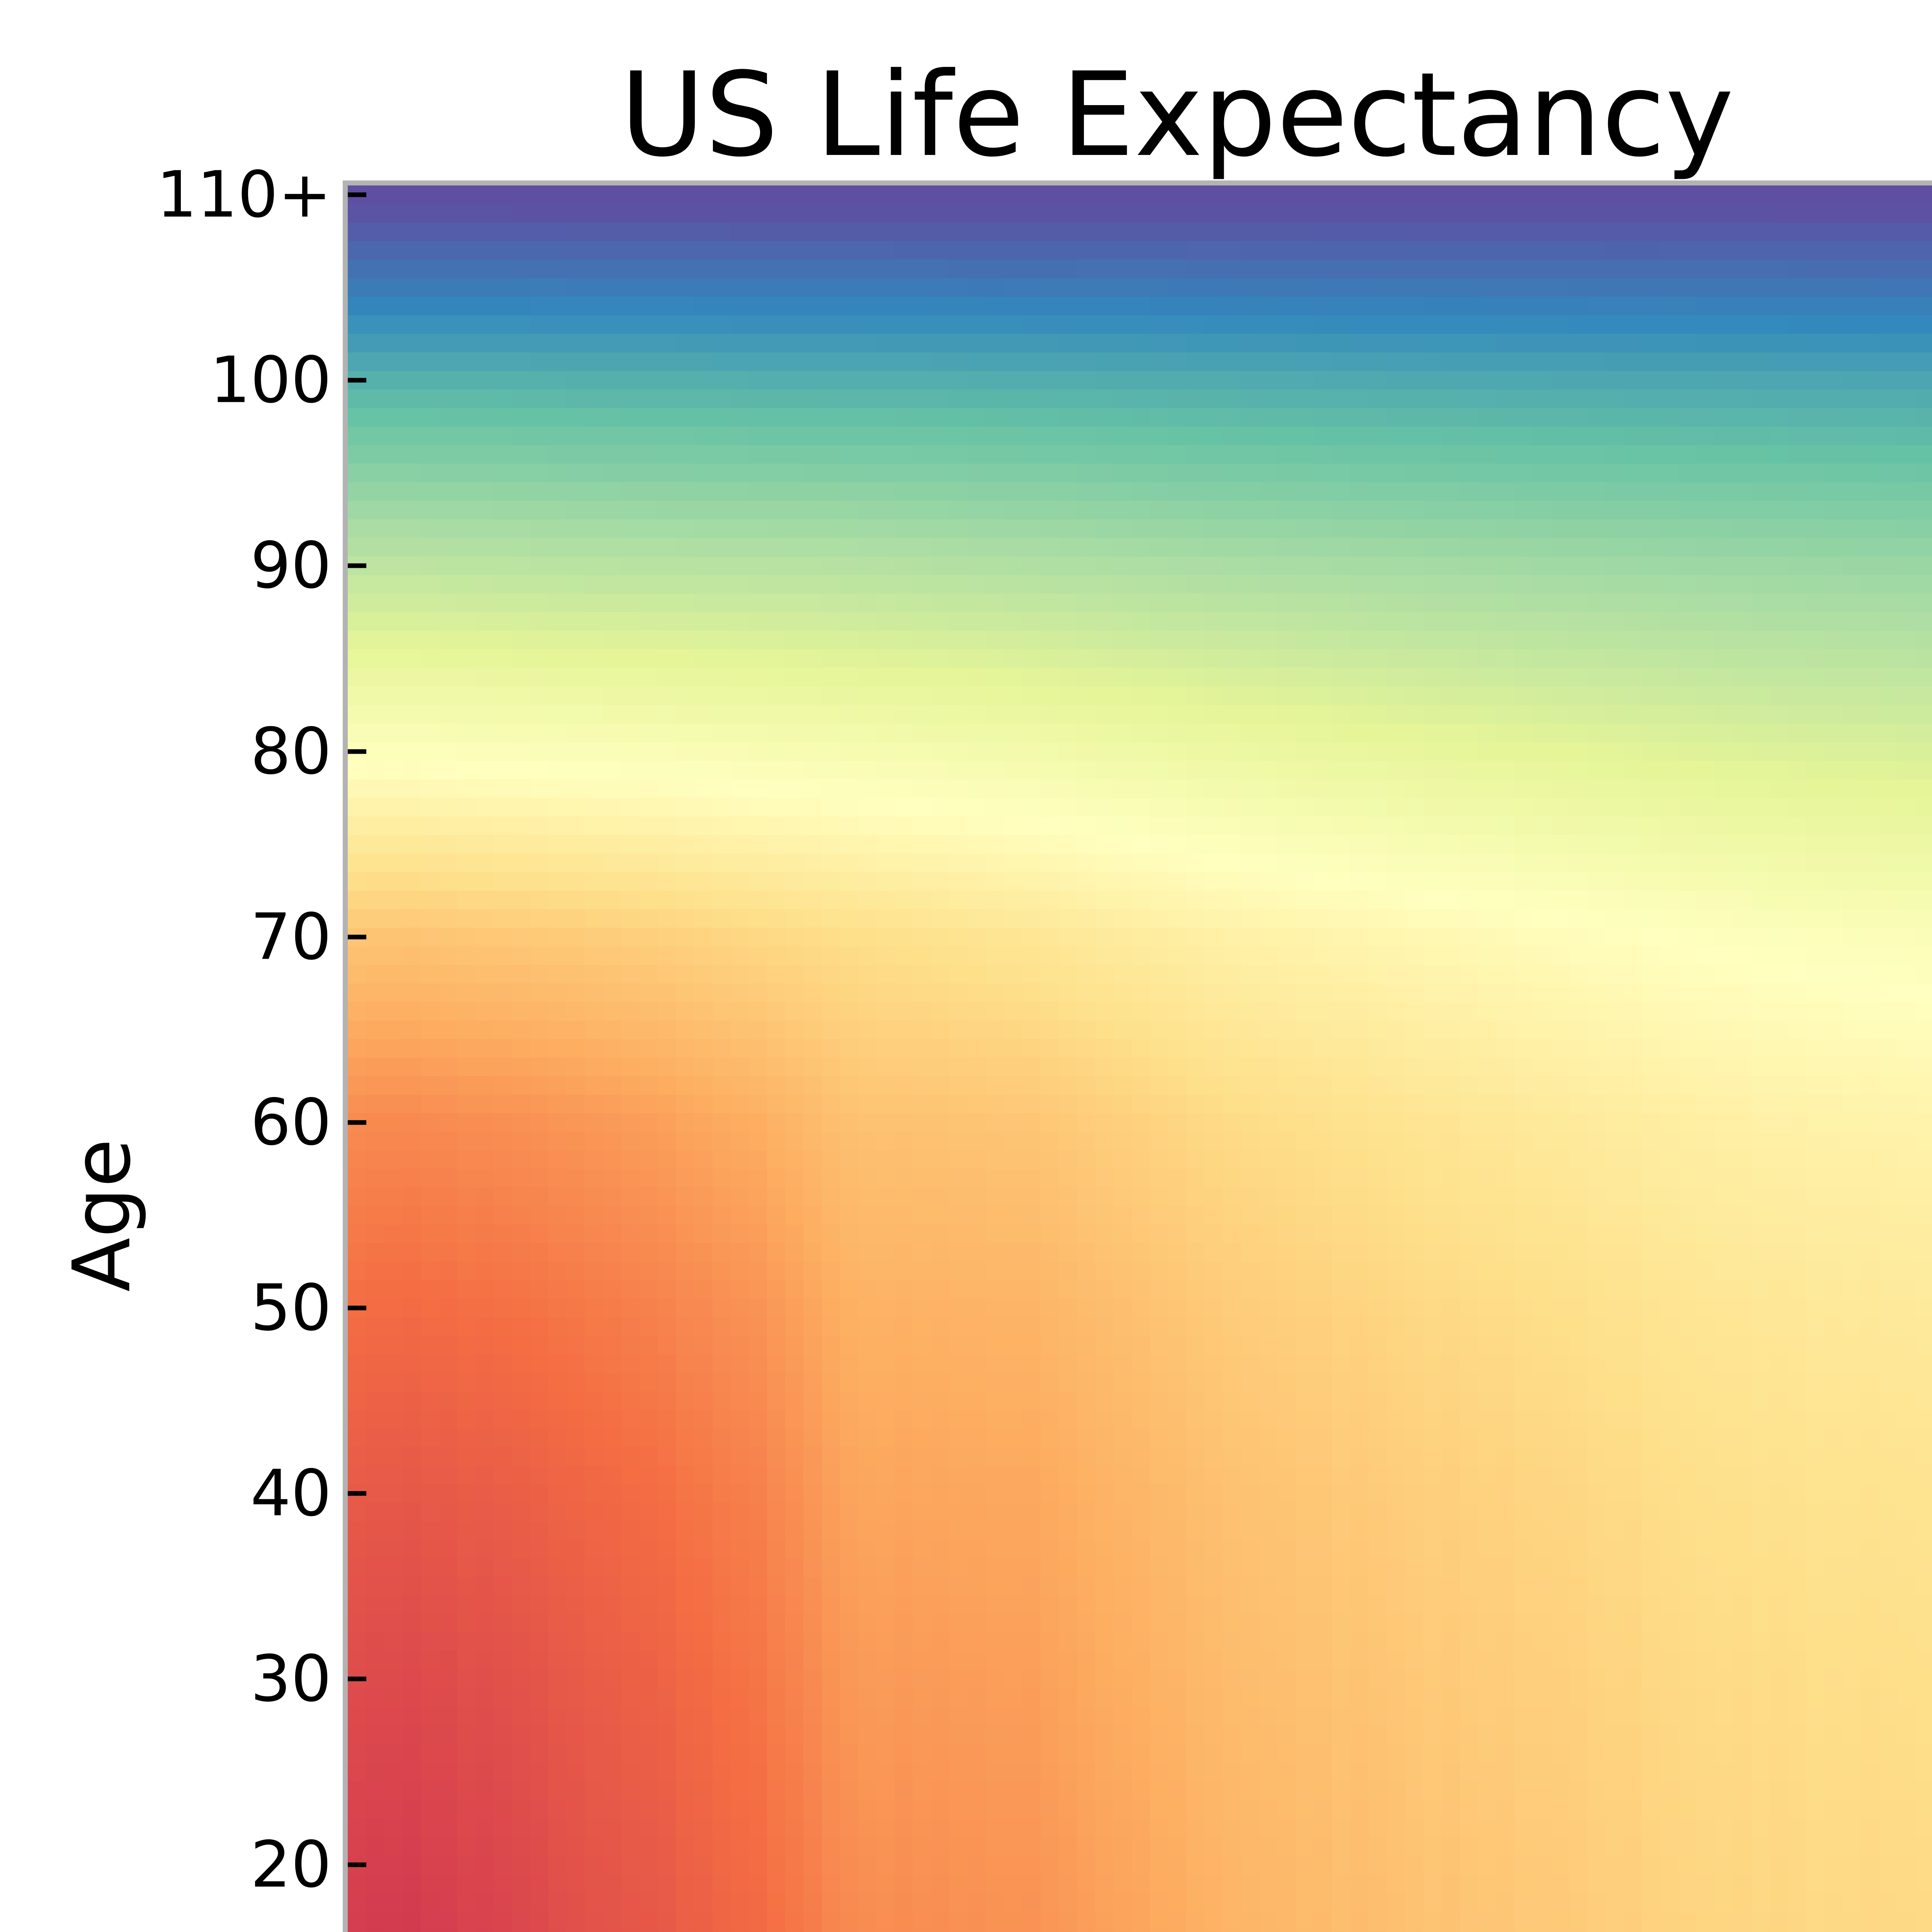 The image size is (1932, 1932). What do you see at coordinates (291, 1122) in the screenshot?
I see `y-tick-label: 60` at bounding box center [291, 1122].